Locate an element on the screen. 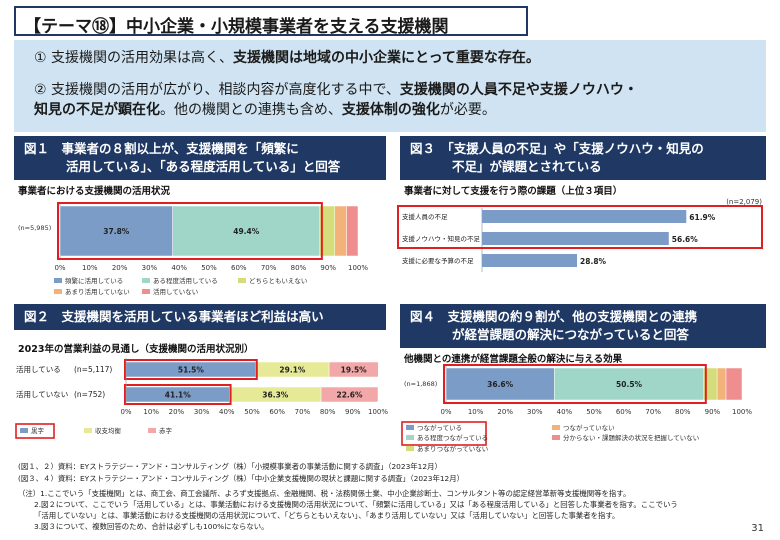  fig3-n-label: (n=2,079) is located at coordinates (744, 202).